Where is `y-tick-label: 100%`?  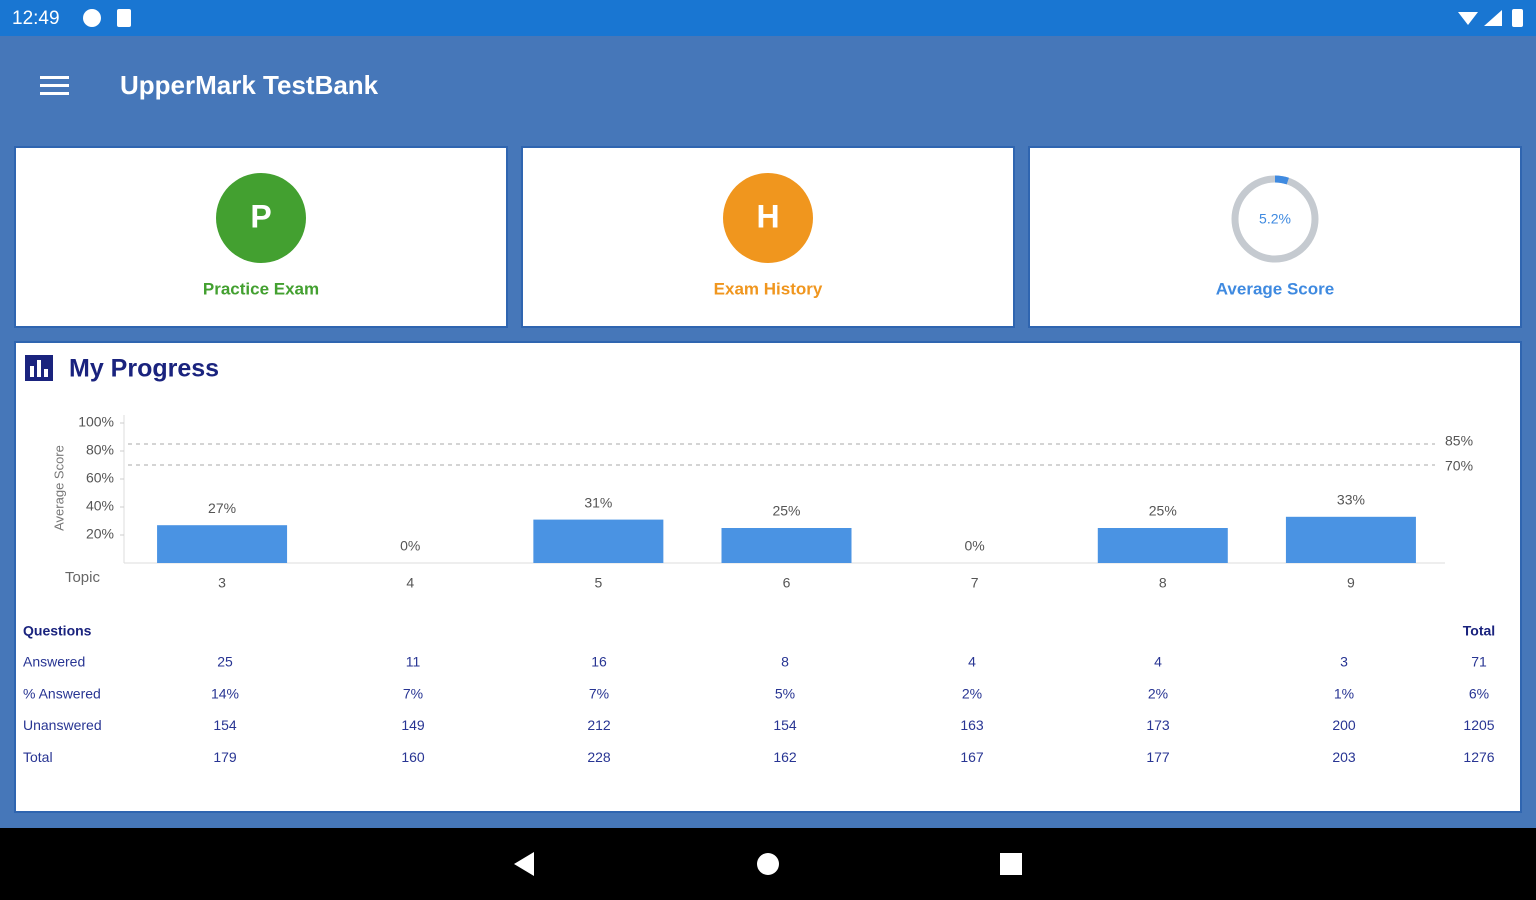
y-tick-label: 100% is located at coordinates (96, 422).